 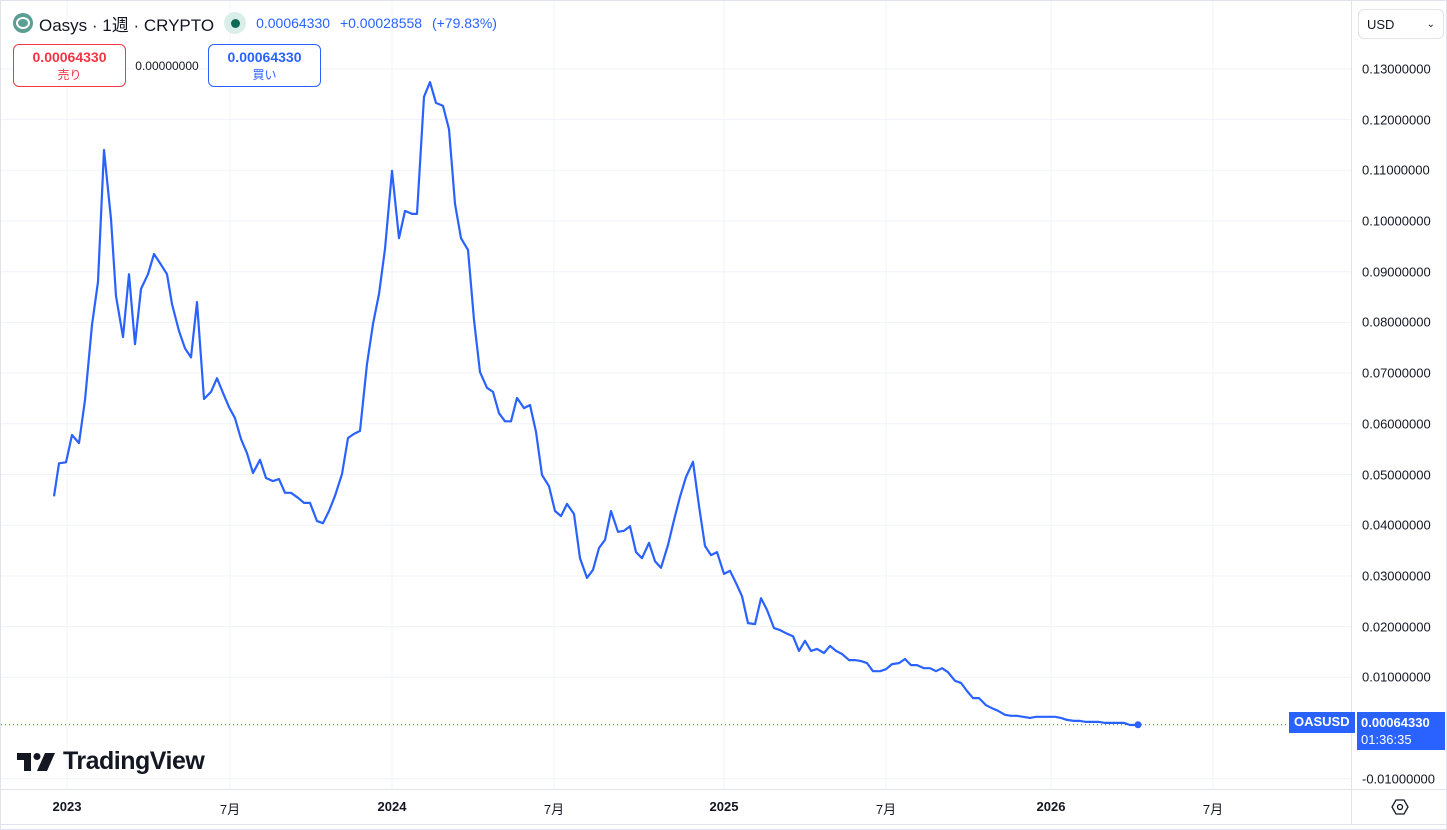 I want to click on spread-value: 0.00000000, so click(x=167, y=65).